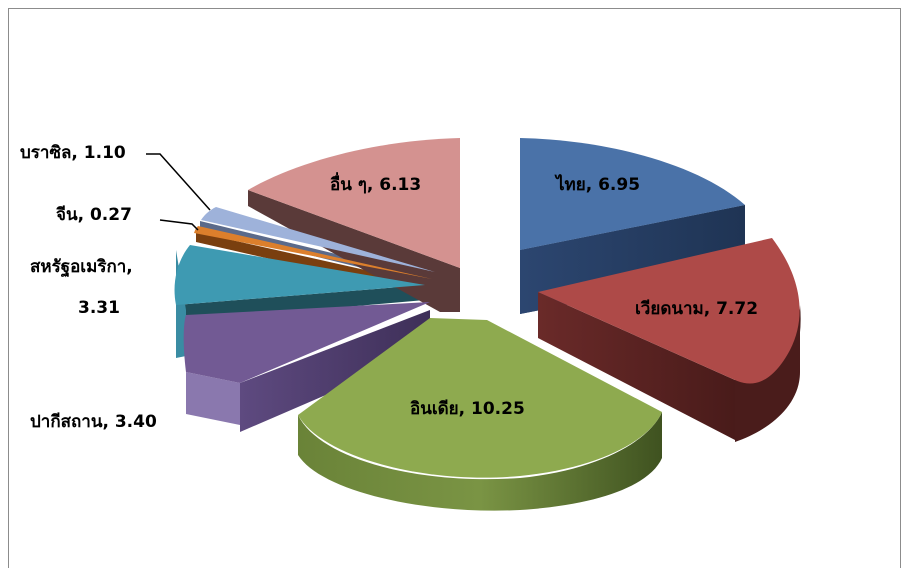 This screenshot has height=568, width=905. Describe the element at coordinates (213, 398) in the screenshot. I see `slice-side-pakistan-outer` at that location.